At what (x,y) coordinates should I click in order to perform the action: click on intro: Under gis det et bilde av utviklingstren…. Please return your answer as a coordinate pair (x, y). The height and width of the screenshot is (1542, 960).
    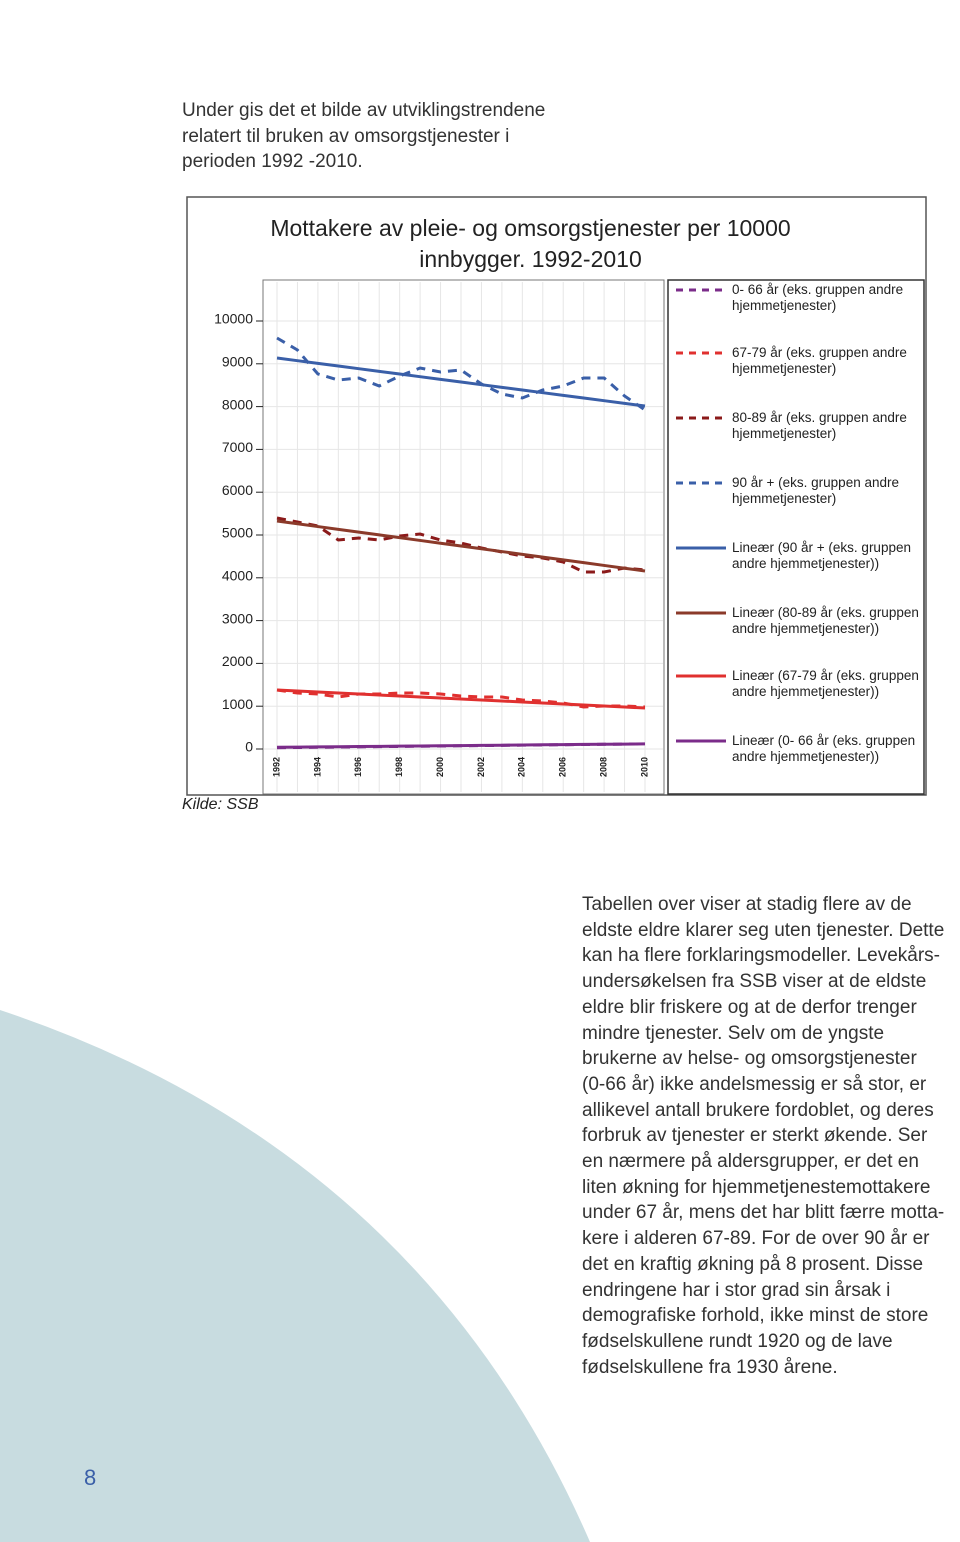
    Looking at the image, I should click on (363, 136).